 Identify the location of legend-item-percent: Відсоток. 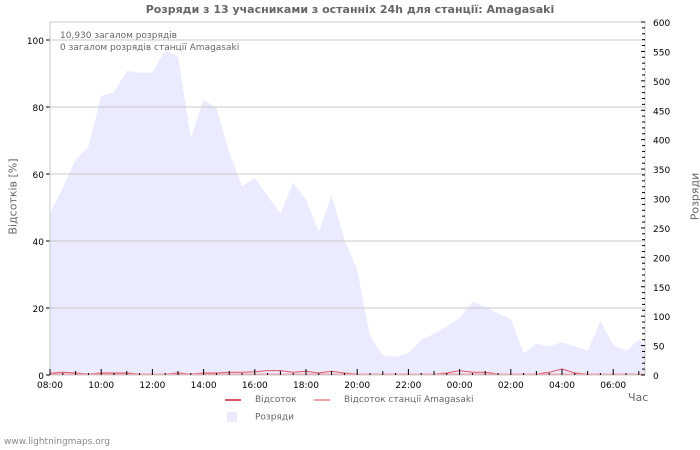
(261, 400).